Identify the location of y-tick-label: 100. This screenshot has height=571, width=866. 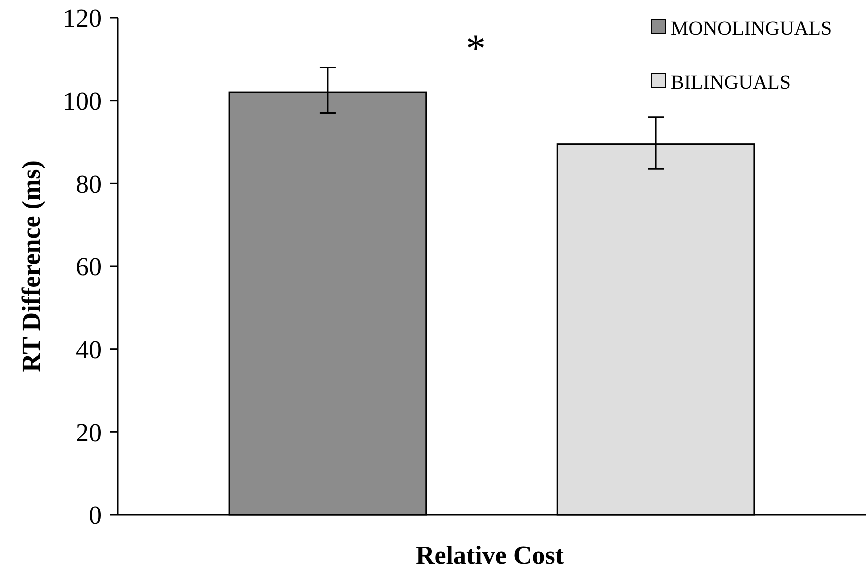
(82, 101).